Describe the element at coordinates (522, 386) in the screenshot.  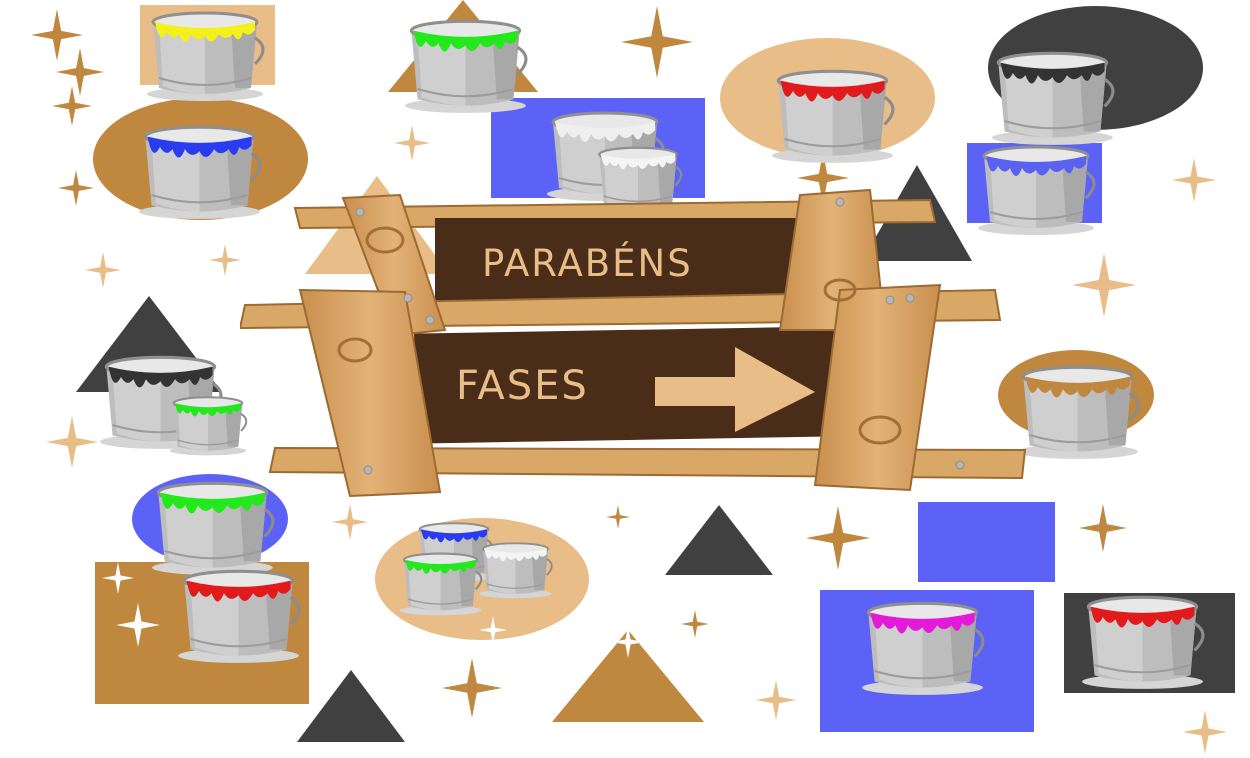
I see `phases-button: FASES` at that location.